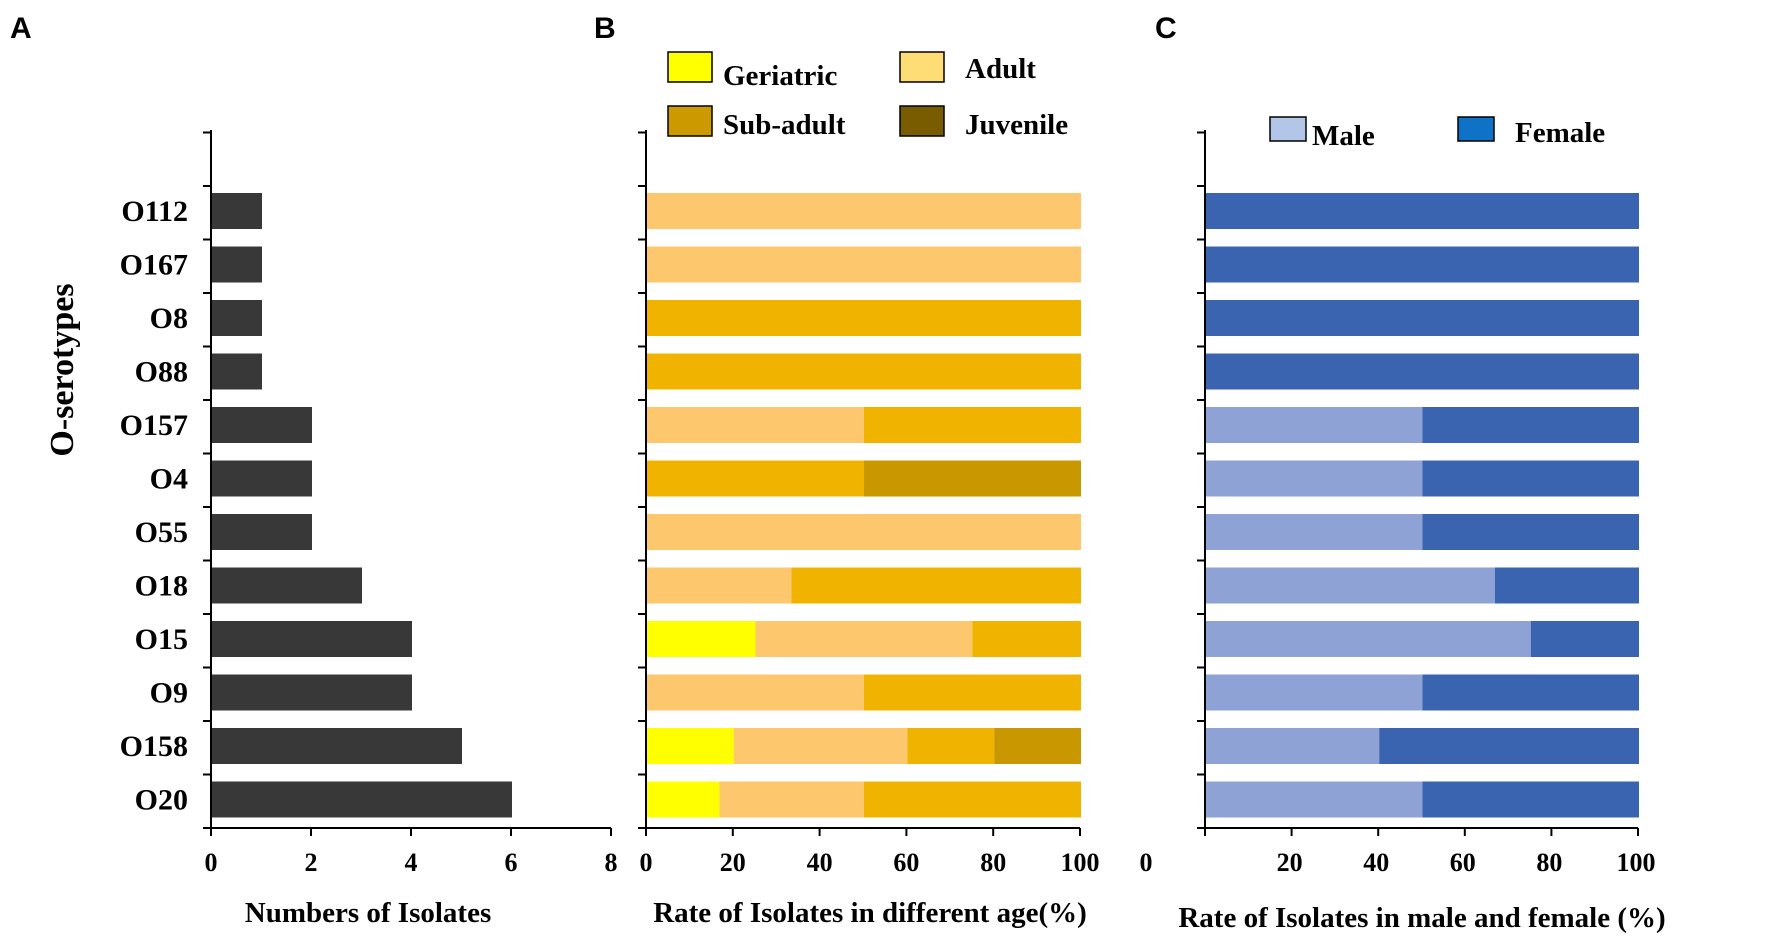  I want to click on panel-b-bar-o158-juvenile, so click(1037, 746).